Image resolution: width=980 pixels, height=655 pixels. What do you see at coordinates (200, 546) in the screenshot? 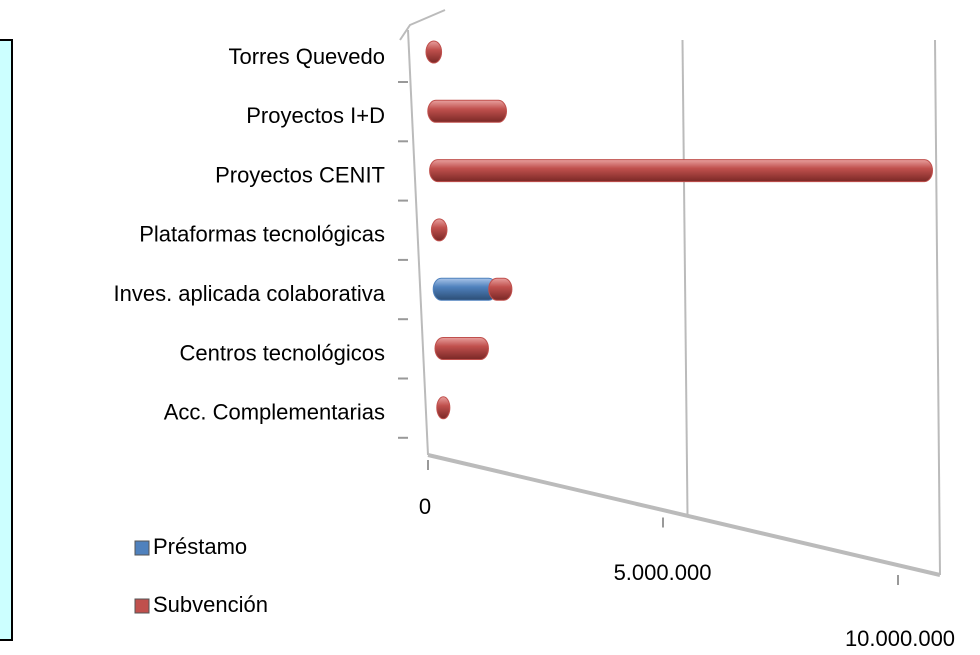
I see `legend-label: Préstamo` at bounding box center [200, 546].